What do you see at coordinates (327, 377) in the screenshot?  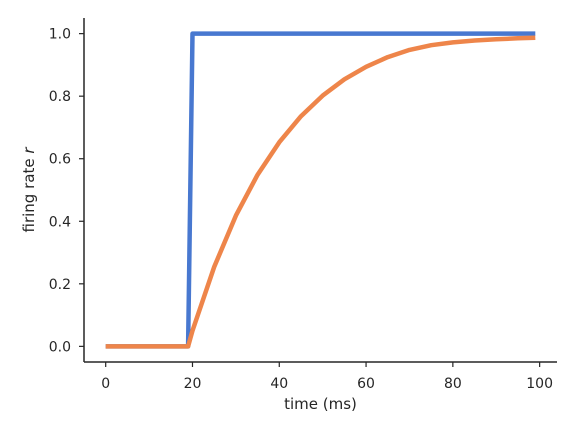 I see `x-ticks: 0 20 40 60 80 100` at bounding box center [327, 377].